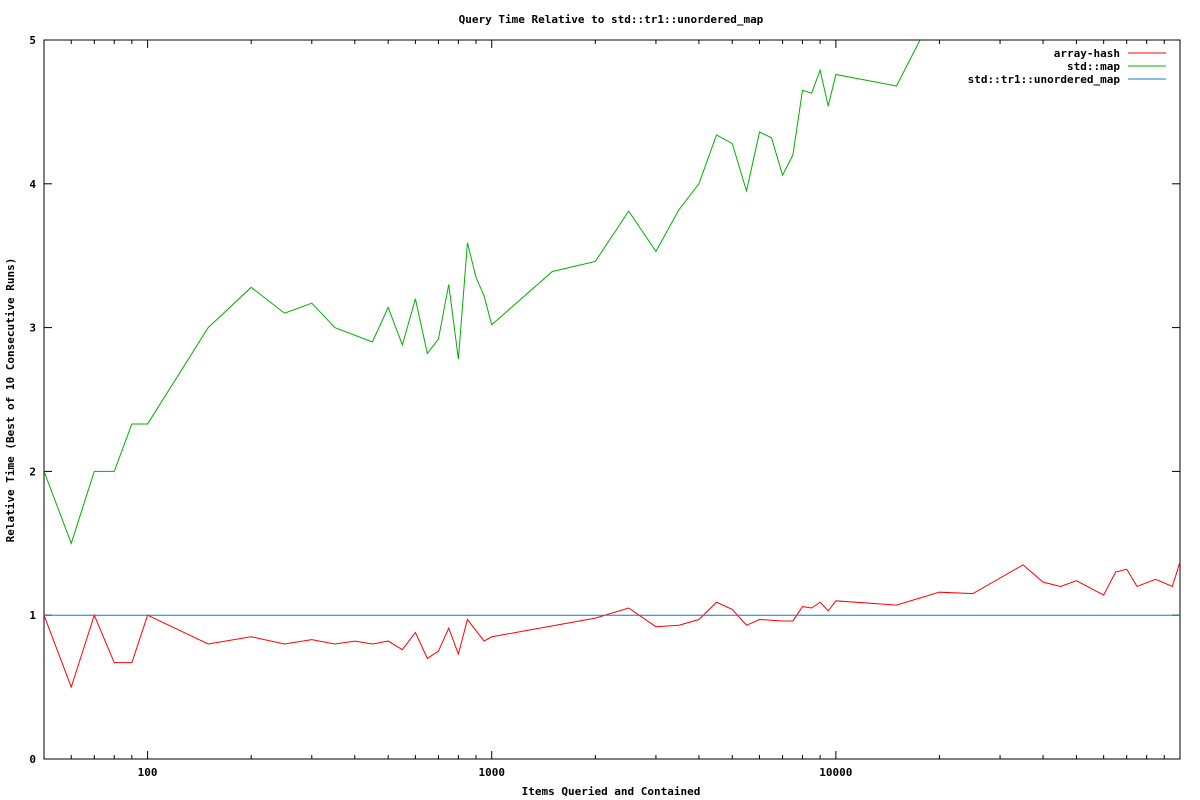  I want to click on y-tick-label: 0, so click(32, 759).